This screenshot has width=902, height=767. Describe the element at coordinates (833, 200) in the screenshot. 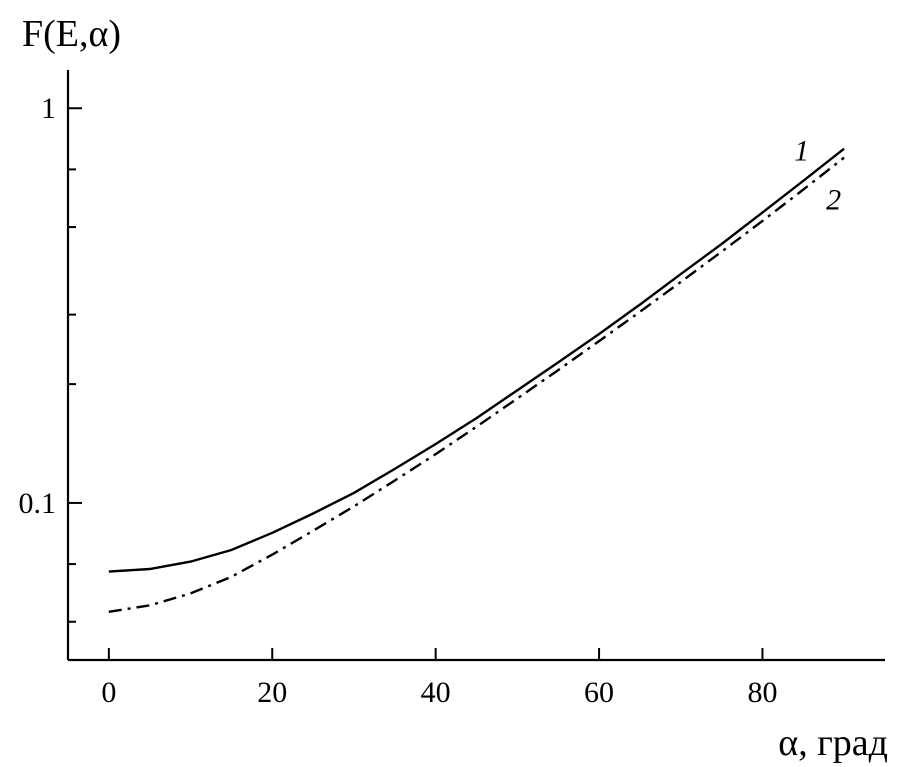

I see `series-label-2: 2` at that location.